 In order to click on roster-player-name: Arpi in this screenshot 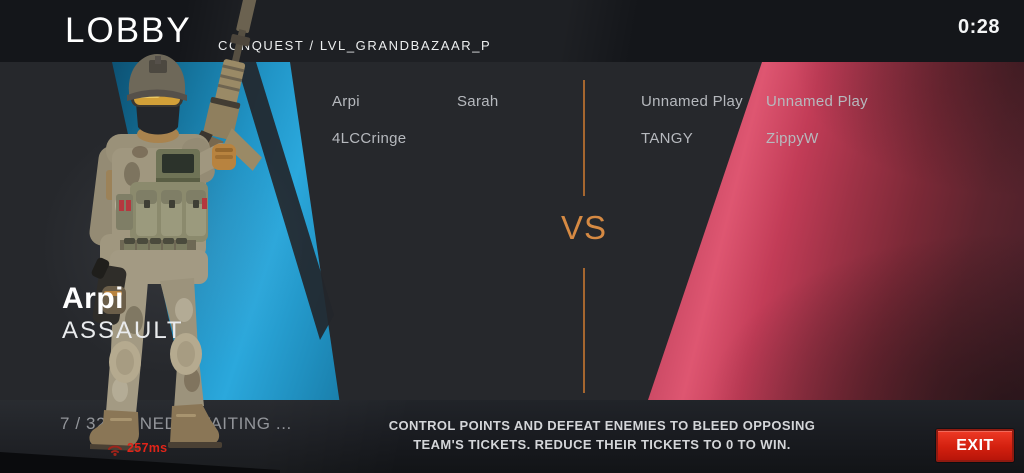, I will do `click(346, 101)`.